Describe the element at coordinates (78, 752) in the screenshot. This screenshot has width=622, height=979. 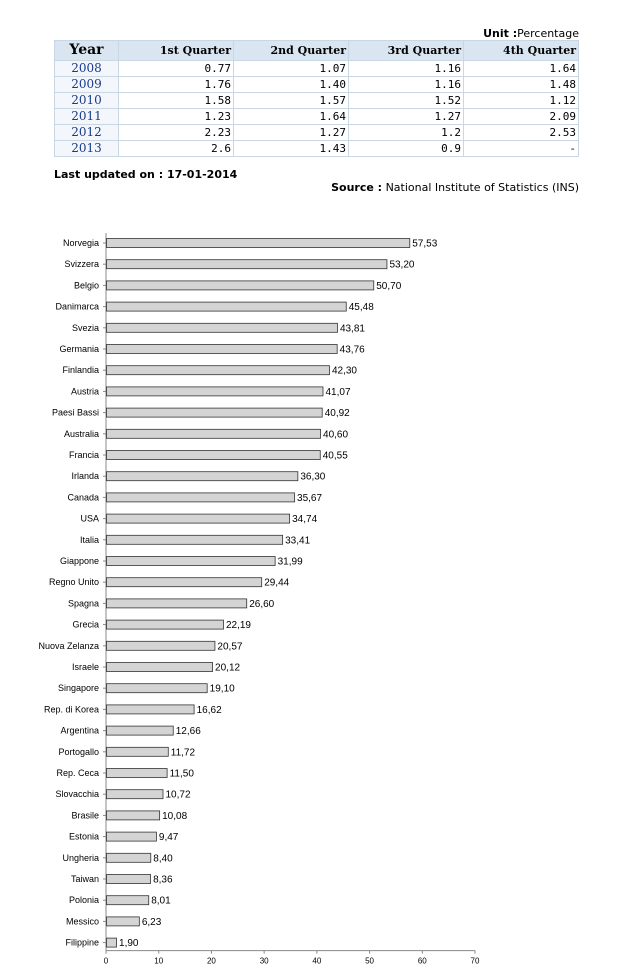
I see `category-label: Portogallo` at that location.